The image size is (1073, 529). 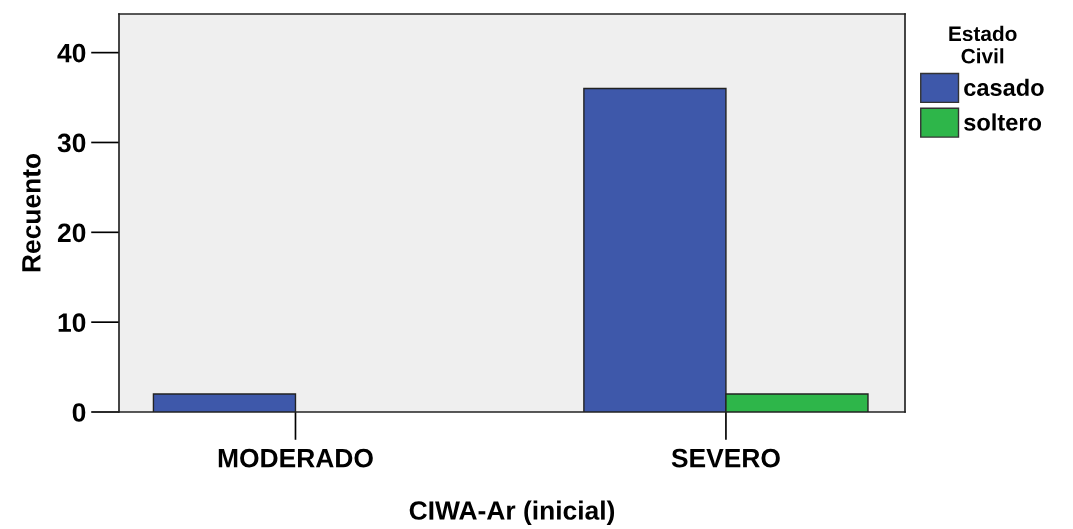 I want to click on legend-label: casado, so click(x=1004, y=87).